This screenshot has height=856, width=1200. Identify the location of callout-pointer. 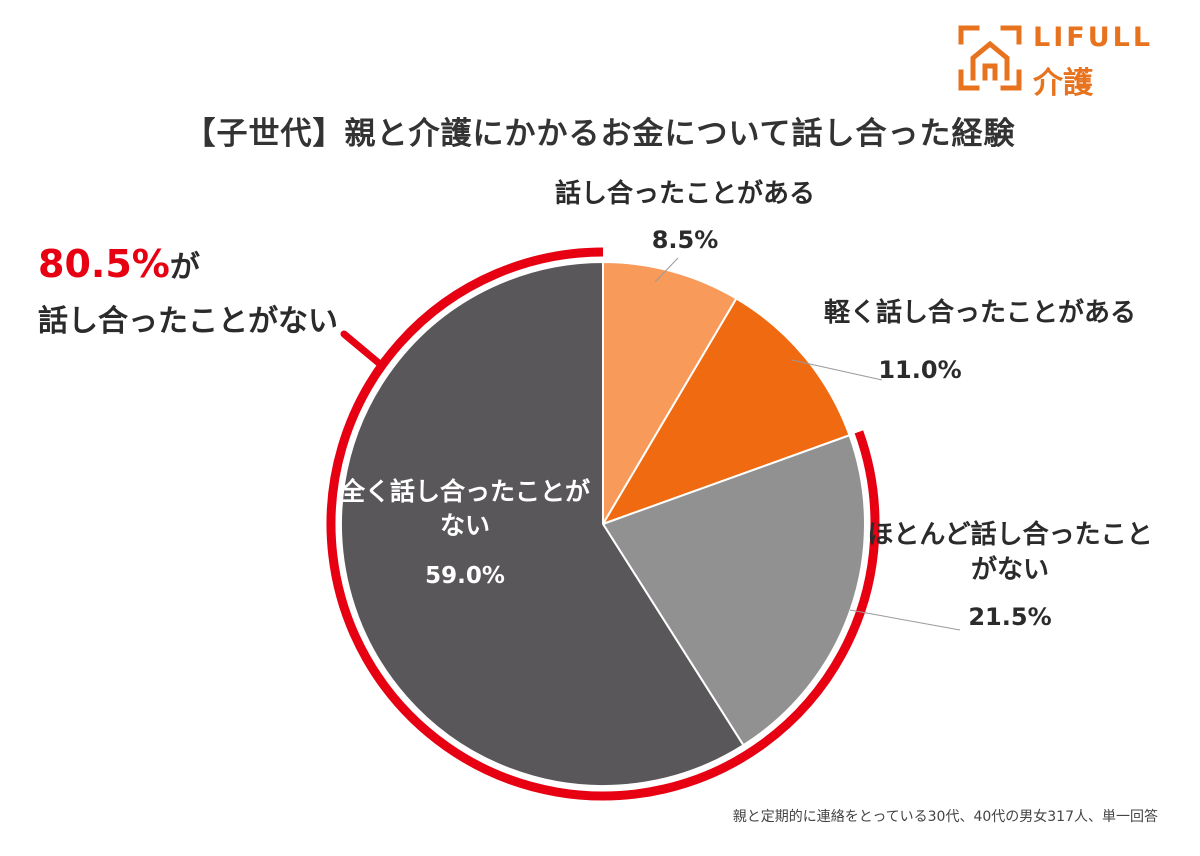
(362, 349).